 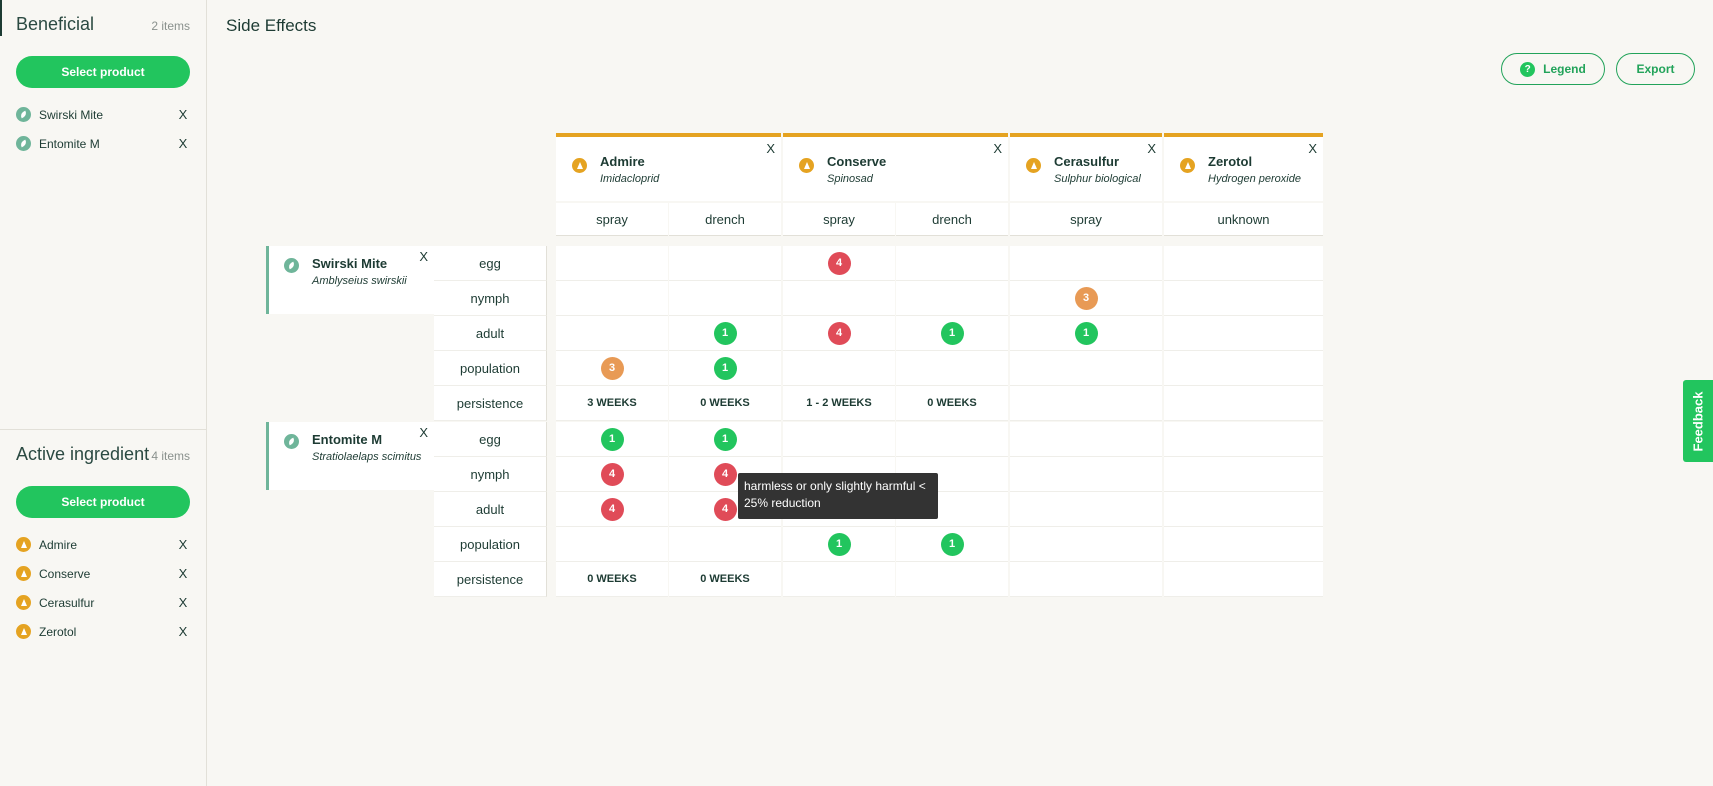 What do you see at coordinates (350, 263) in the screenshot?
I see `beneficial-name: Swirski Mite` at bounding box center [350, 263].